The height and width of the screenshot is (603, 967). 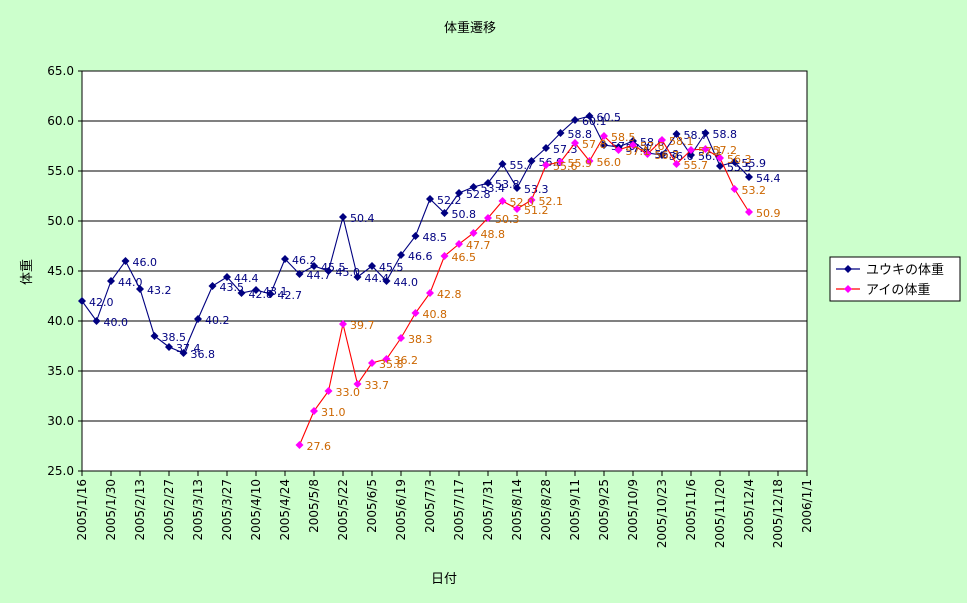 I want to click on data-label-0: 44.4, so click(x=377, y=278).